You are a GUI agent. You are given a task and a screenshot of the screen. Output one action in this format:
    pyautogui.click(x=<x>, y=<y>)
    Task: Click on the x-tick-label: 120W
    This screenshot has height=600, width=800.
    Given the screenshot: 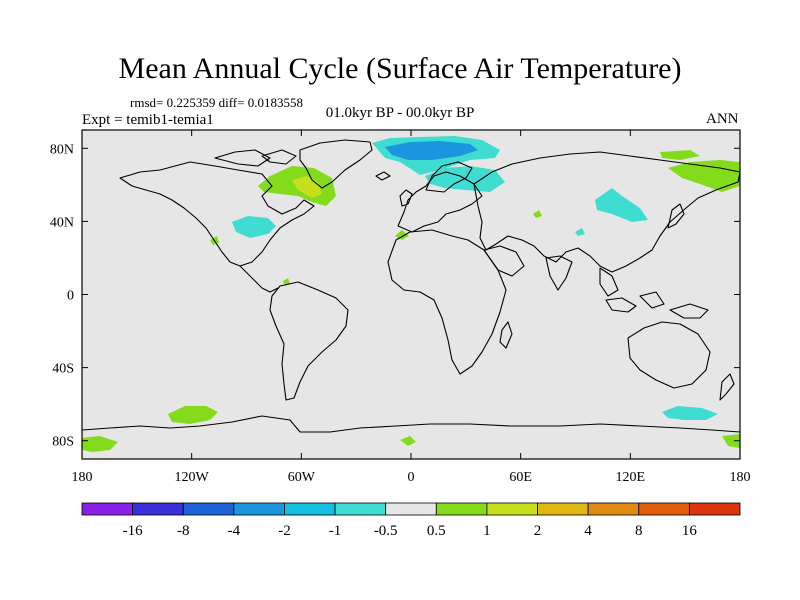 What is the action you would take?
    pyautogui.click(x=192, y=477)
    